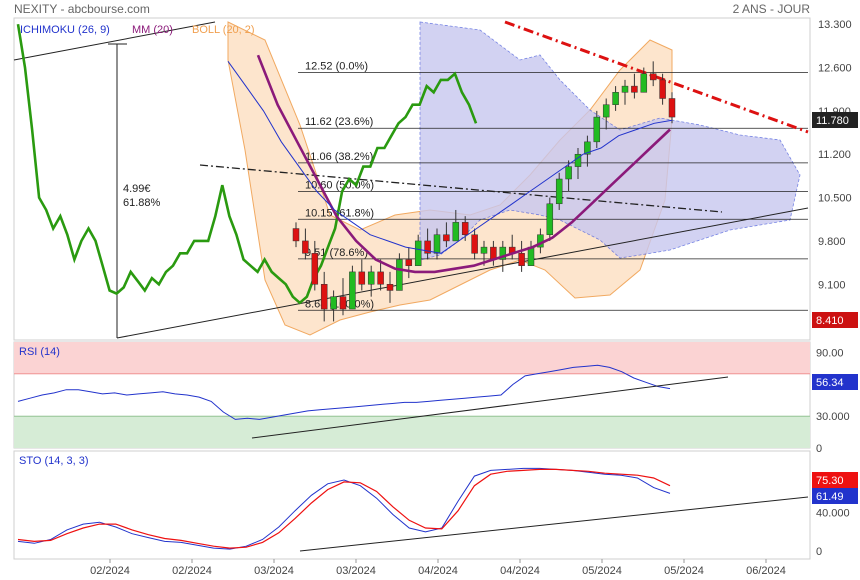  Describe the element at coordinates (336, 66) in the screenshot. I see `fib-label: 12.52 (0.0%)` at that location.